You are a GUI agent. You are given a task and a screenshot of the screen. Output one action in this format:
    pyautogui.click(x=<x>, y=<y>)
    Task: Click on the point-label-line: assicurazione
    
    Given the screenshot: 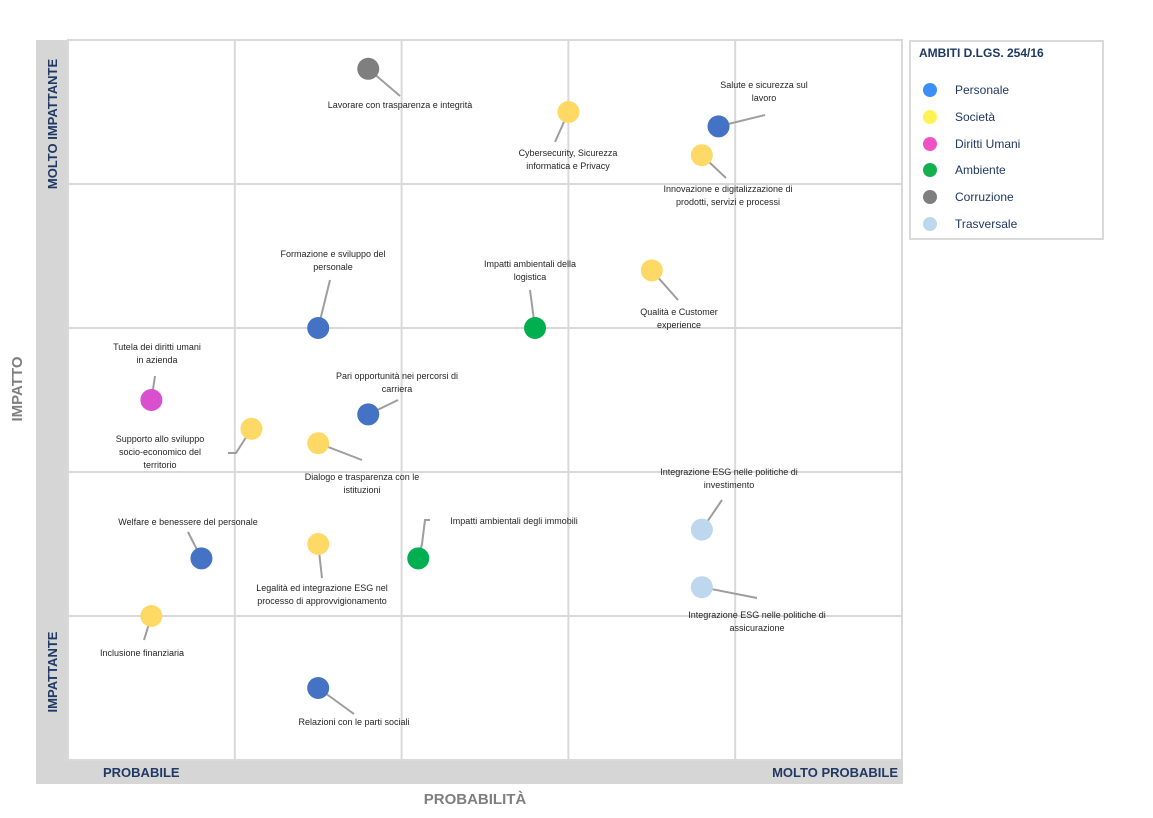 What is the action you would take?
    pyautogui.click(x=756, y=628)
    